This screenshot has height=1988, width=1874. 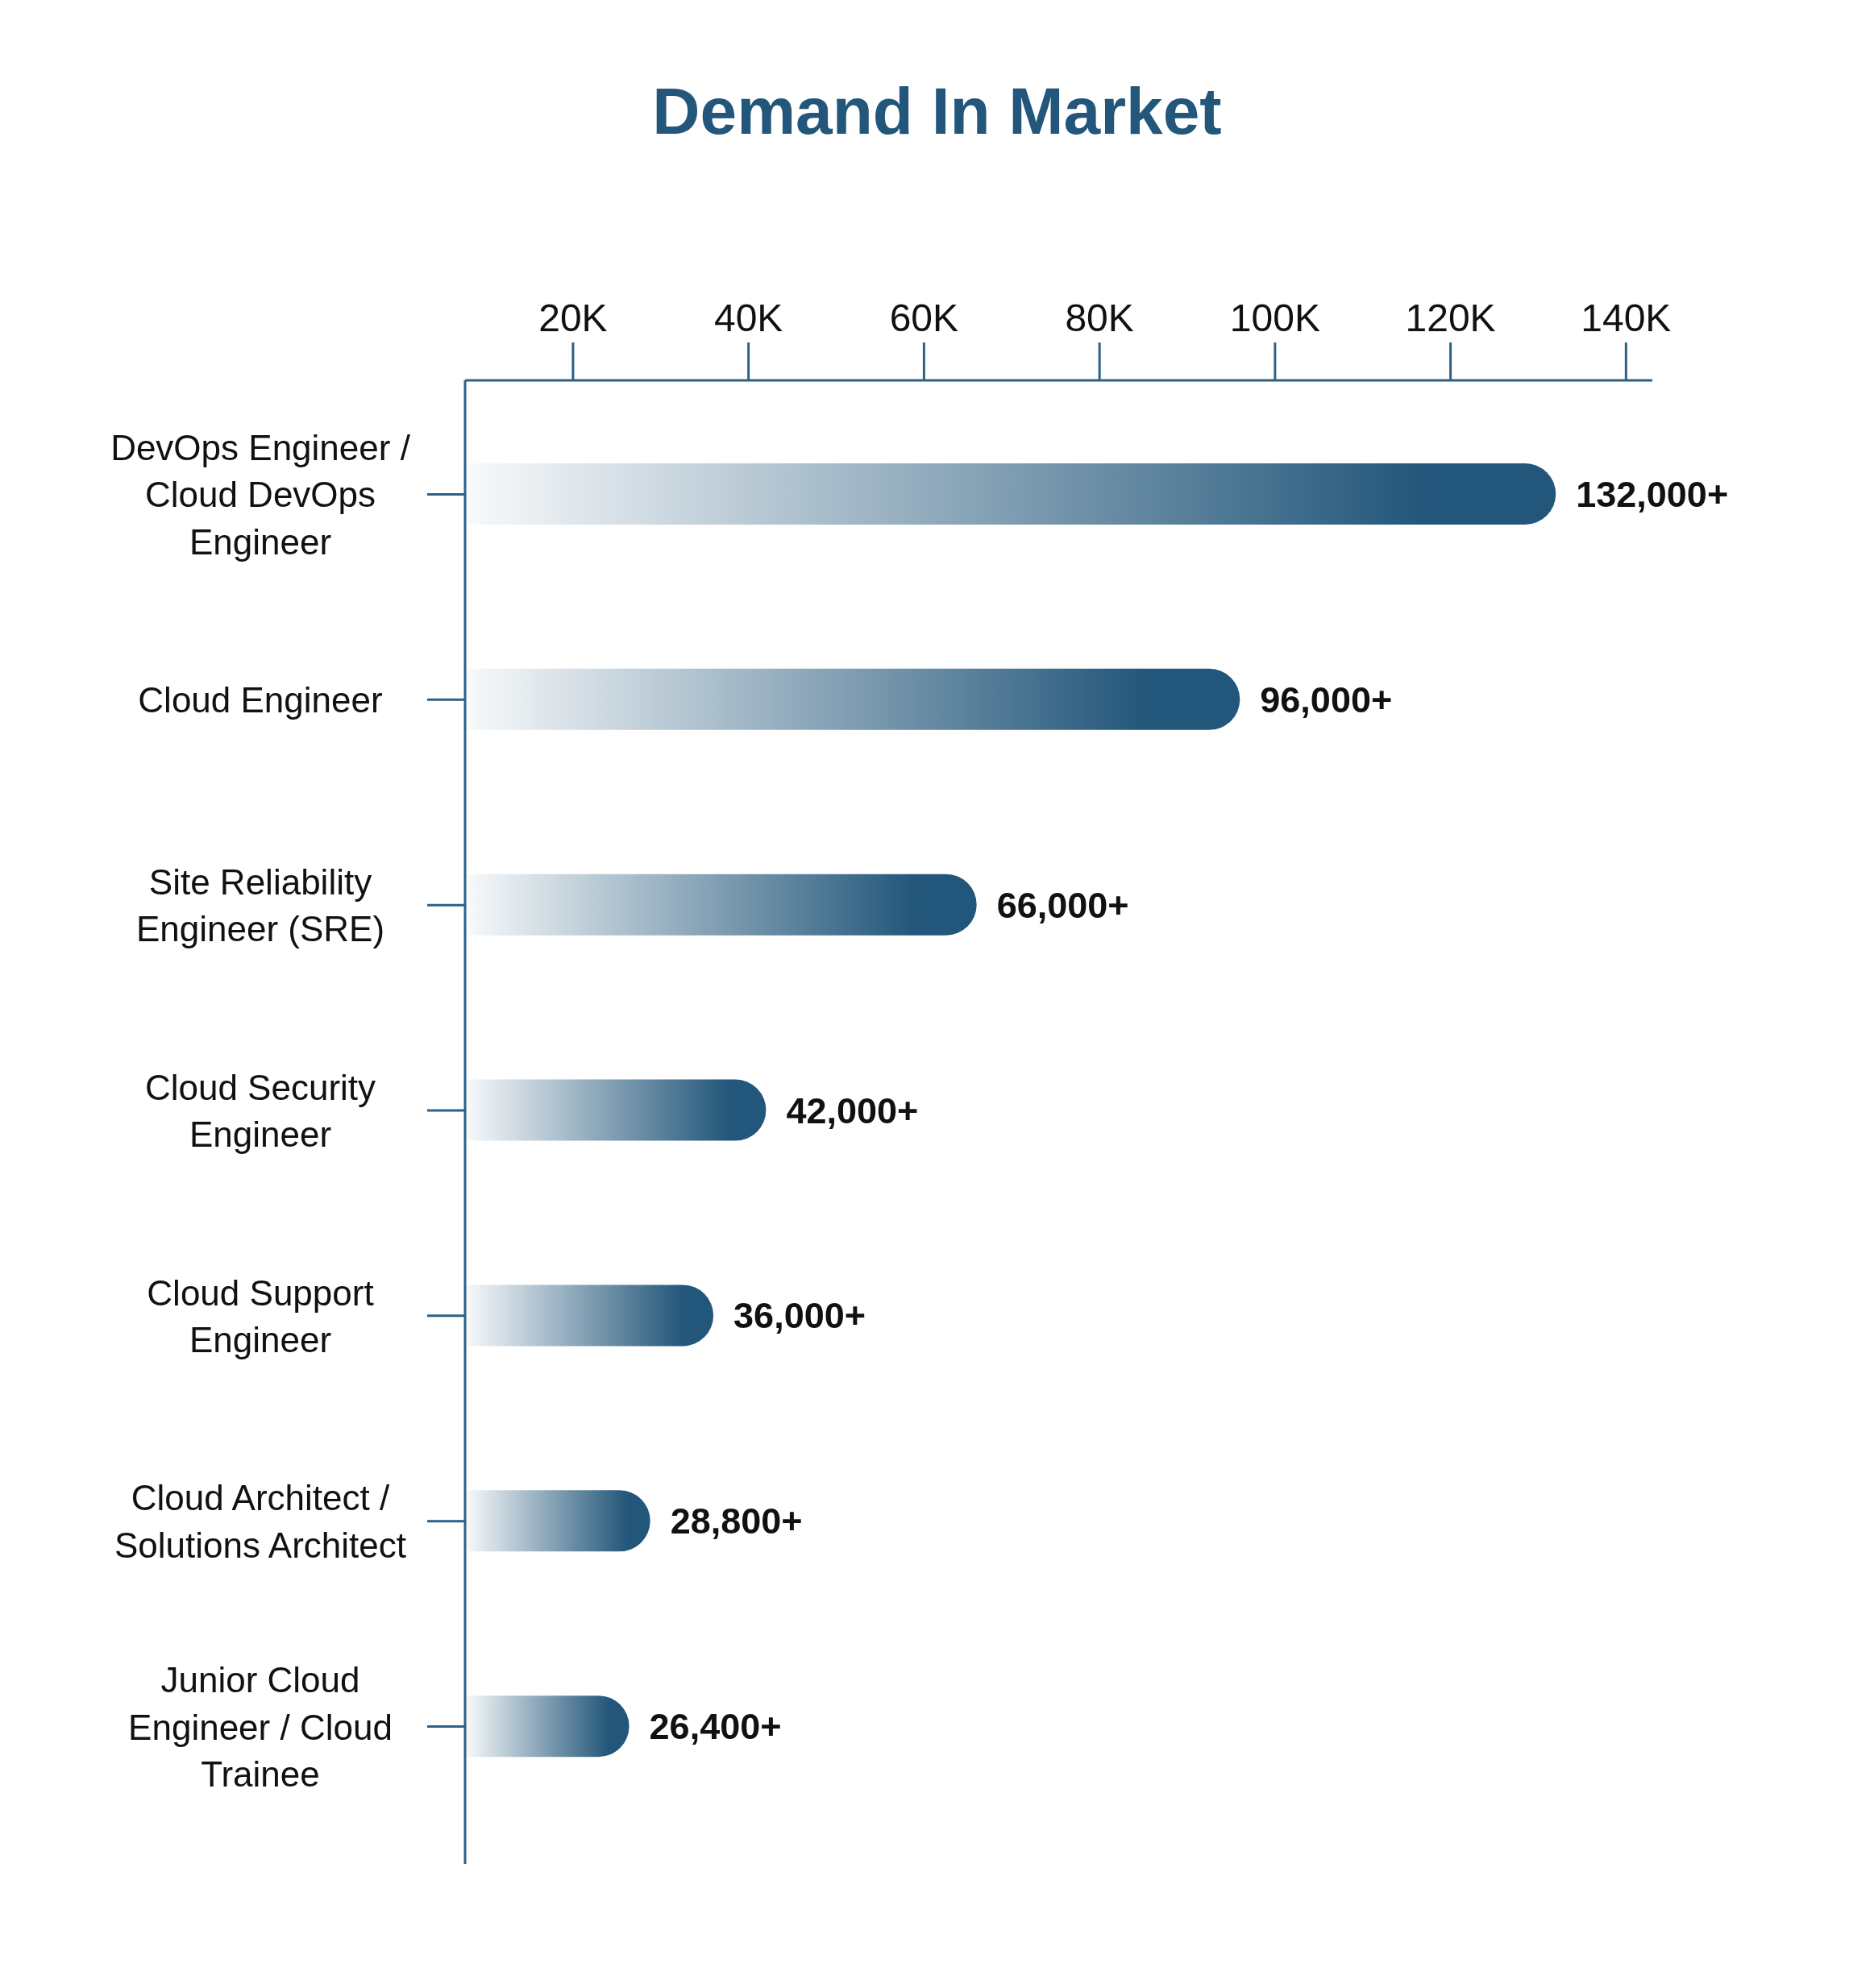 I want to click on y-tick-label: Site Reliability Engineer (SRE), so click(x=260, y=905).